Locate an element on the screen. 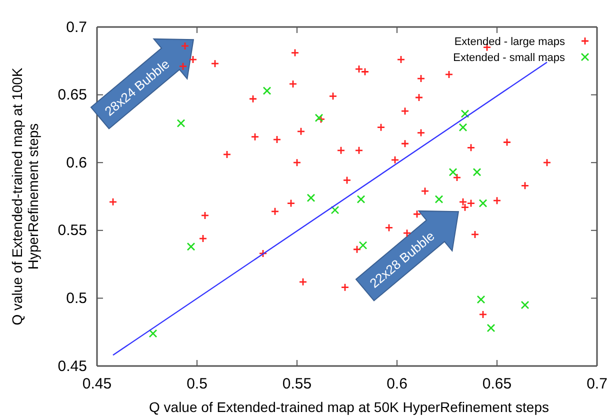 This screenshot has height=420, width=611. x-tick-label: 0.7 is located at coordinates (597, 384).